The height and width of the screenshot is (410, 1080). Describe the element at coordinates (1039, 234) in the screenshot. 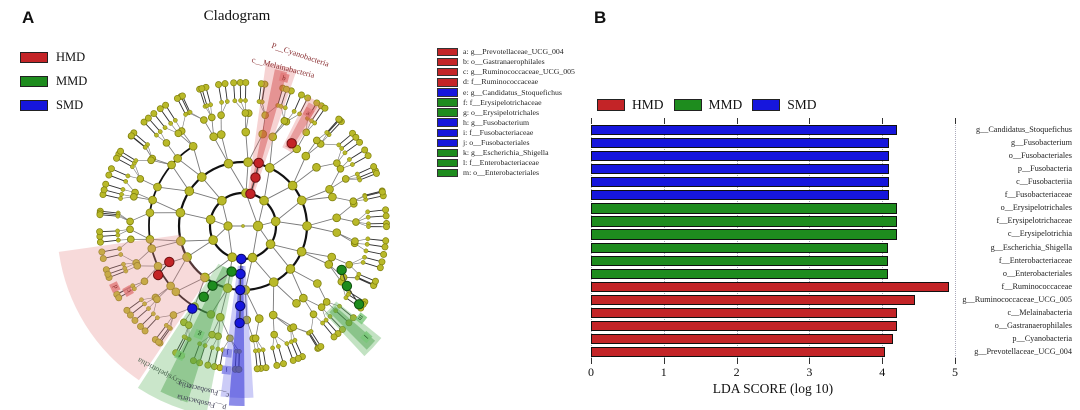

I see `bar-label-c__Erysipelotrichia: c__Erysipelotrichia` at that location.